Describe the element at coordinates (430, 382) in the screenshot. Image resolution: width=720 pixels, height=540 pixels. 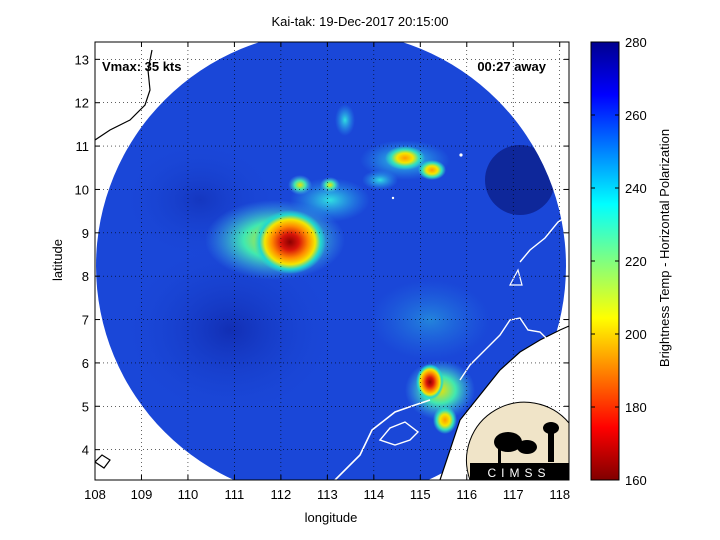
I see `southern-convection-core` at that location.